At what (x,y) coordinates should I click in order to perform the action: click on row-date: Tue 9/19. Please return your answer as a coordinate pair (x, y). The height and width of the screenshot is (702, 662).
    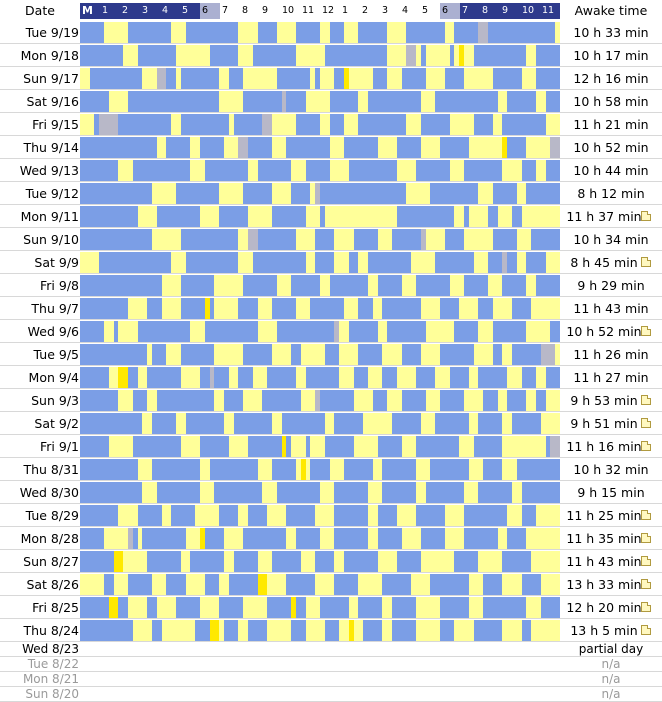
    Looking at the image, I should click on (52, 32).